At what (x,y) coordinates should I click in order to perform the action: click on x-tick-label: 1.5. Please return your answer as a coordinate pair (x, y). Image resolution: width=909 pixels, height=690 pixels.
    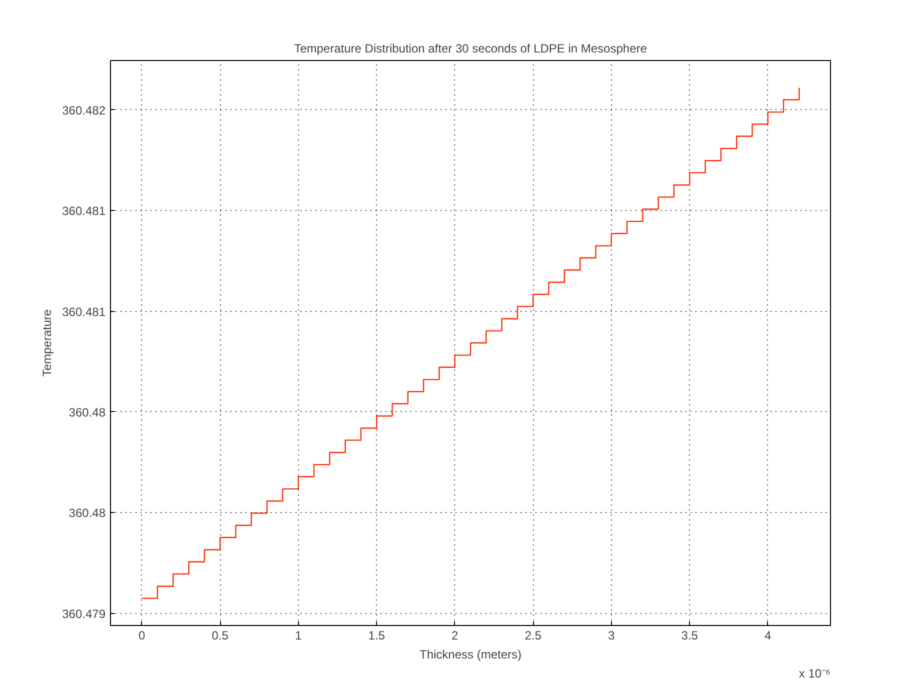
    Looking at the image, I should click on (377, 635).